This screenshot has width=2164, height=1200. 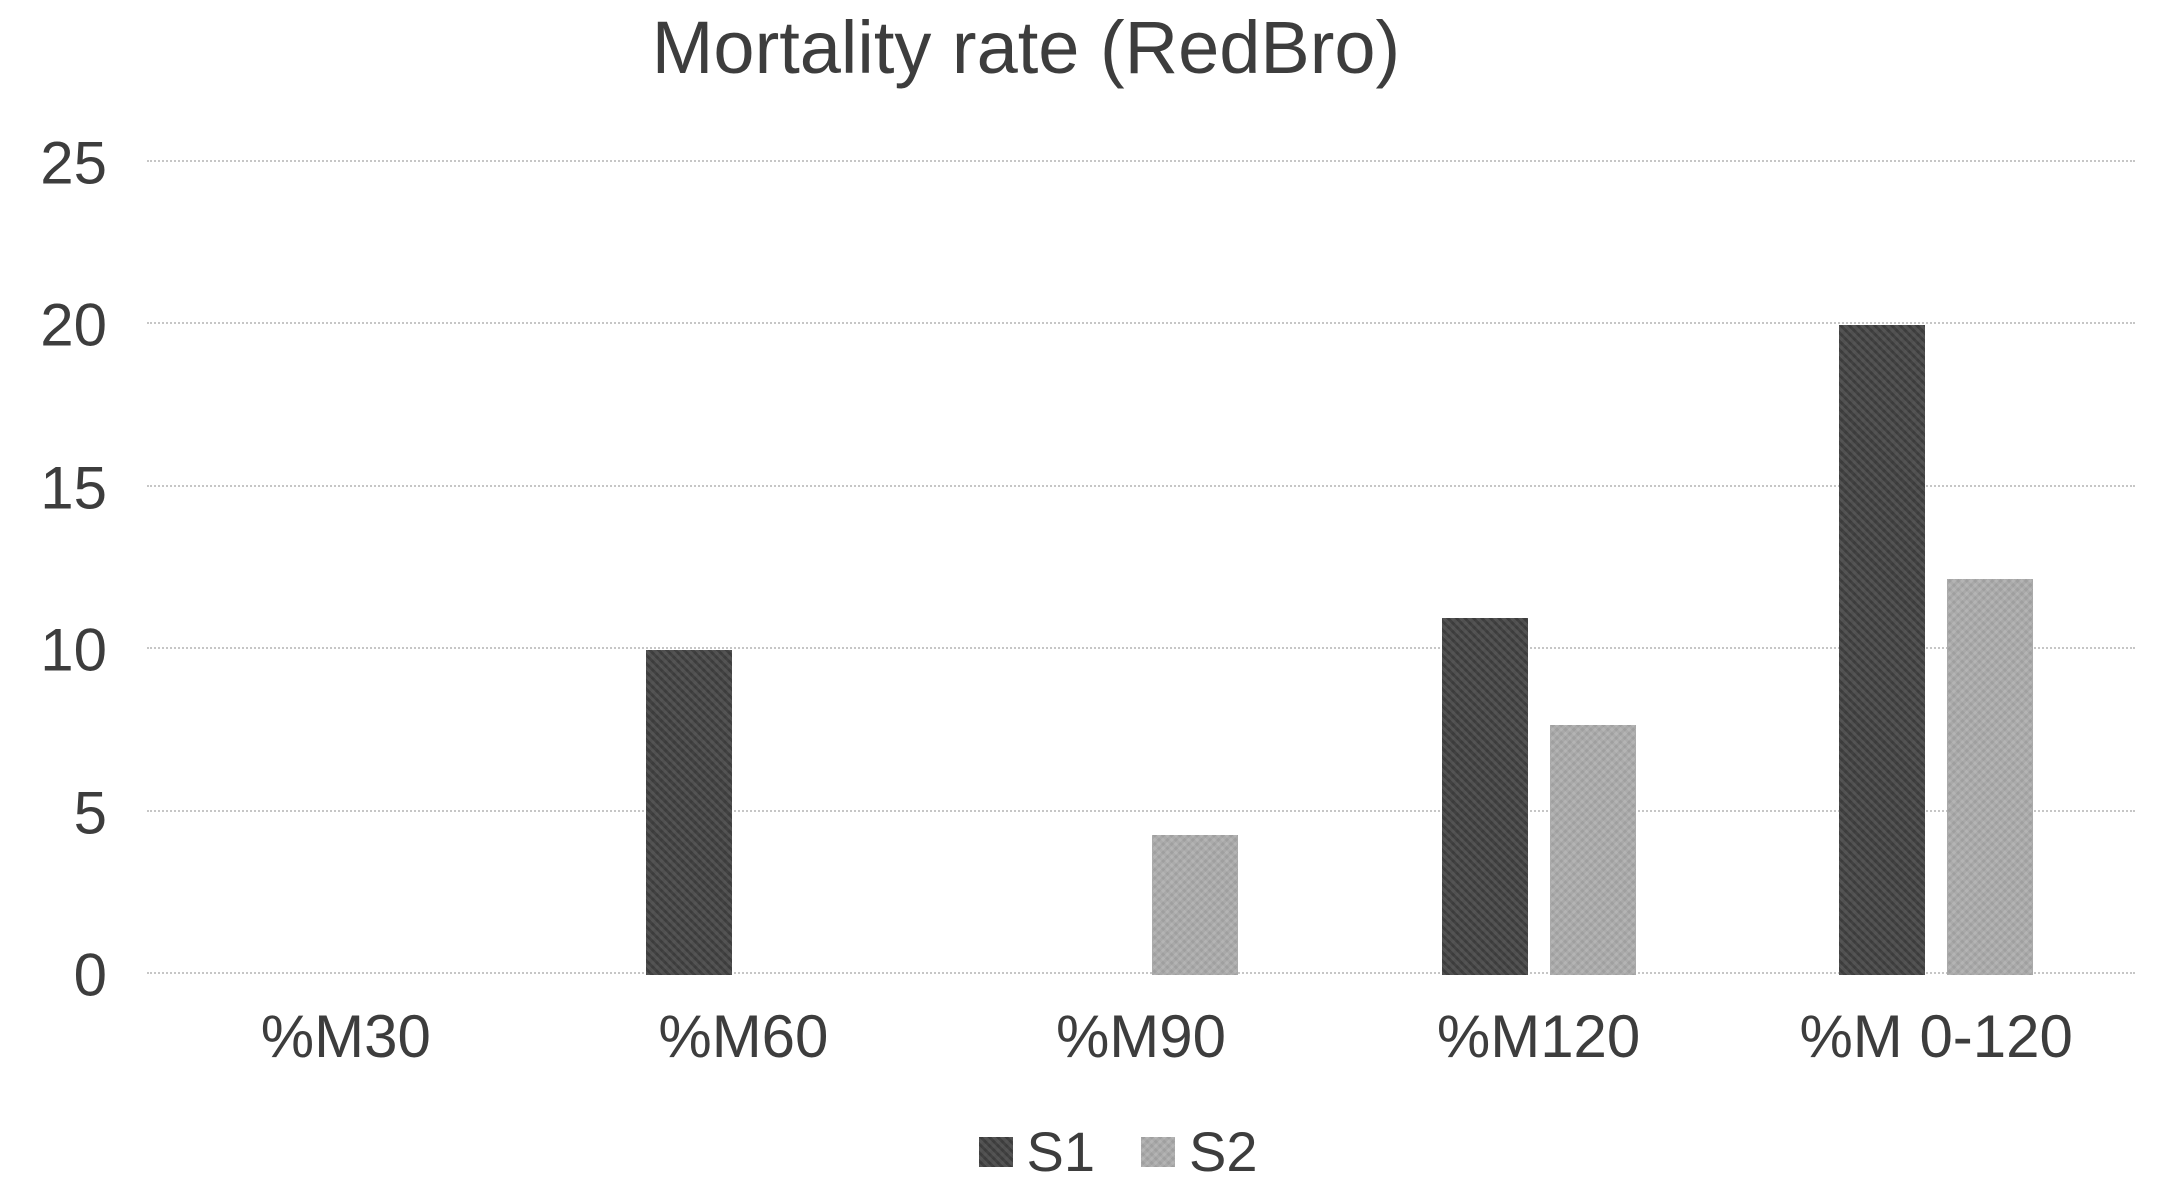 I want to click on x-axis-label-m120: %M120, so click(x=1538, y=1036).